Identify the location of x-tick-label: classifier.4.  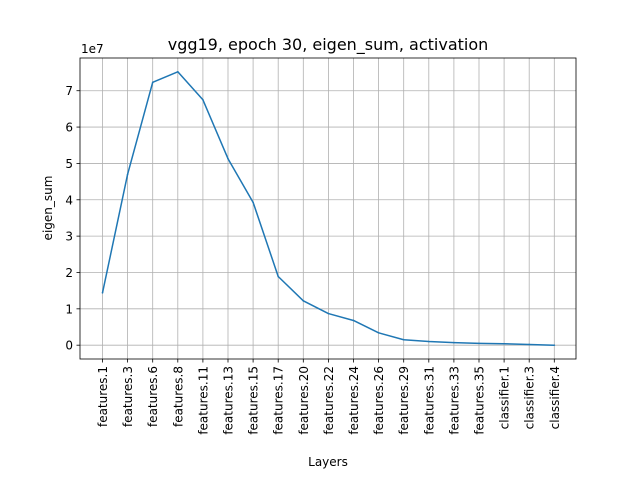
(555, 397).